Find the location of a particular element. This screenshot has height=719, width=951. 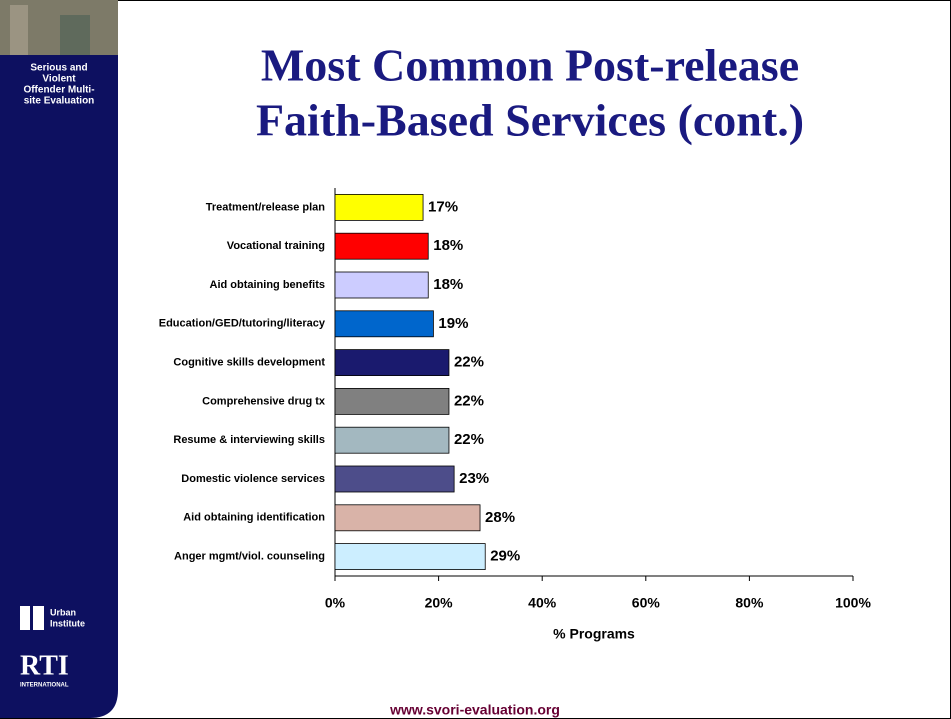

program-name: Offender Multi- is located at coordinates (58, 90).